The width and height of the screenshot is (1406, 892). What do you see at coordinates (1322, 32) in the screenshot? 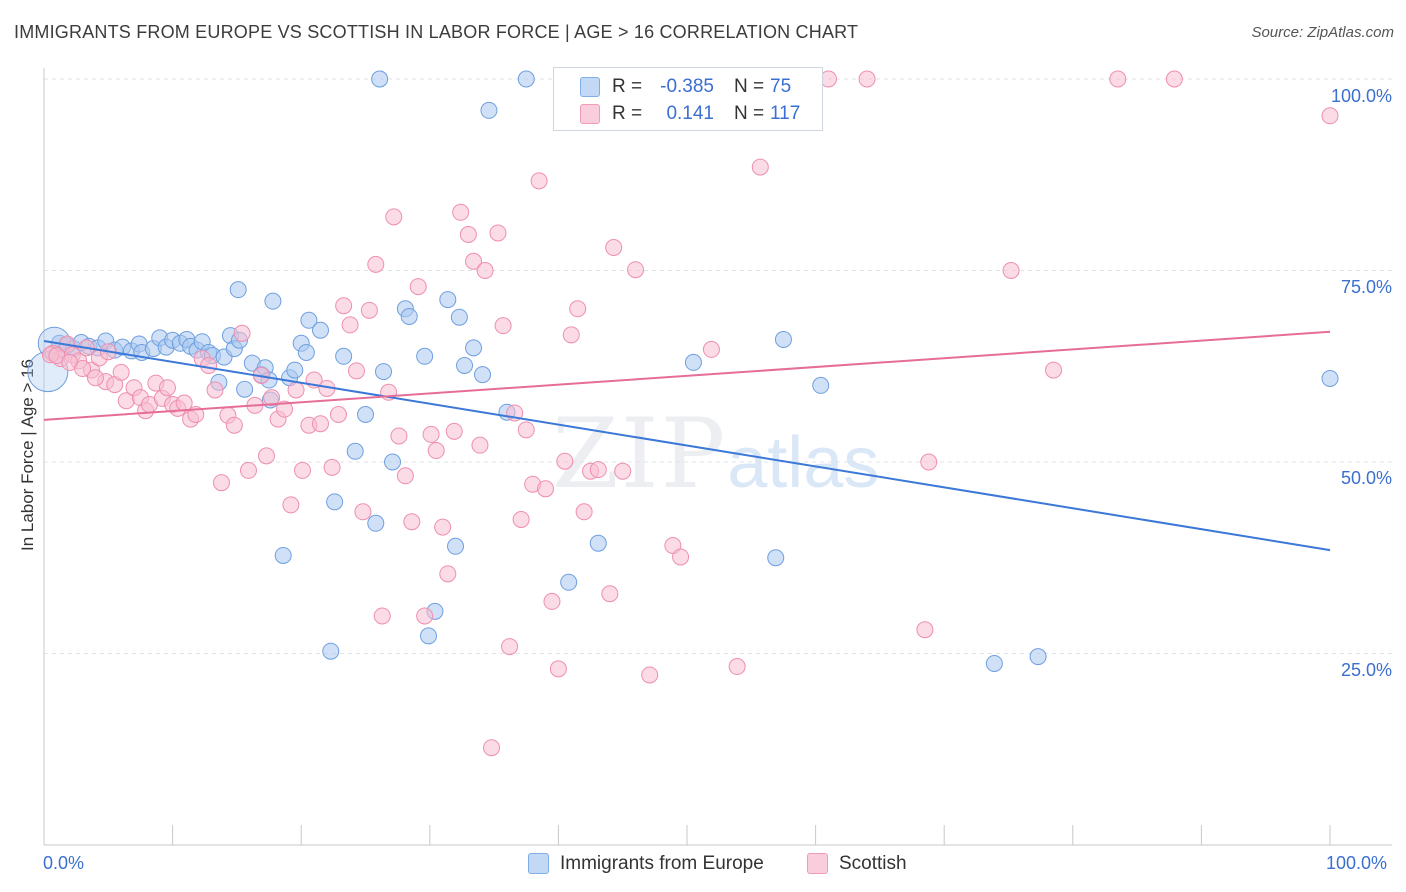
I see `source-credit: Source: ZipAtlas.com` at bounding box center [1322, 32].